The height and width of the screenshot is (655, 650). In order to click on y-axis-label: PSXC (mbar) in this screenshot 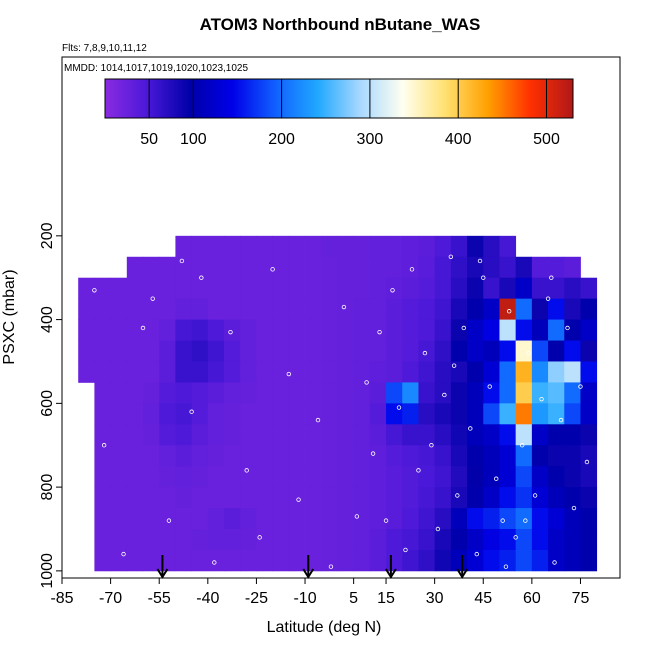, I will do `click(9, 316)`.